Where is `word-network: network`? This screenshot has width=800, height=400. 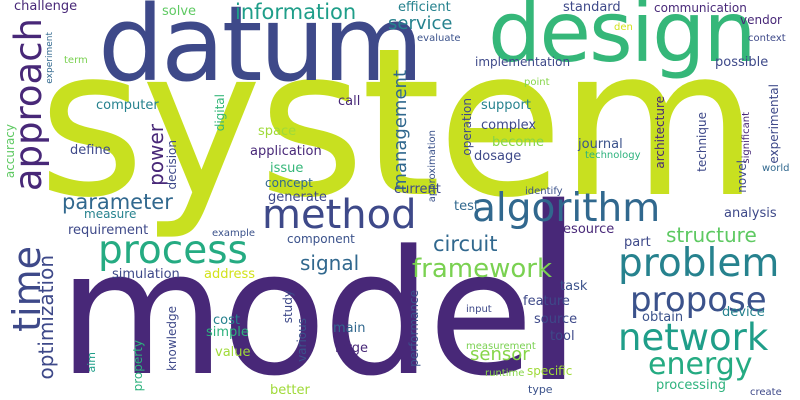 word-network: network is located at coordinates (693, 337).